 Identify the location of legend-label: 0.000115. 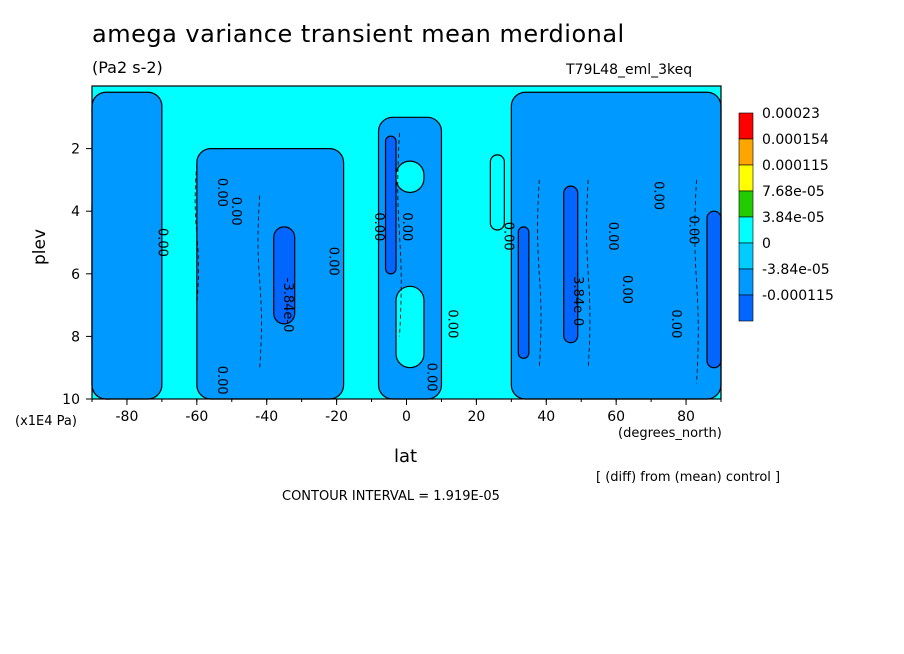
(795, 166).